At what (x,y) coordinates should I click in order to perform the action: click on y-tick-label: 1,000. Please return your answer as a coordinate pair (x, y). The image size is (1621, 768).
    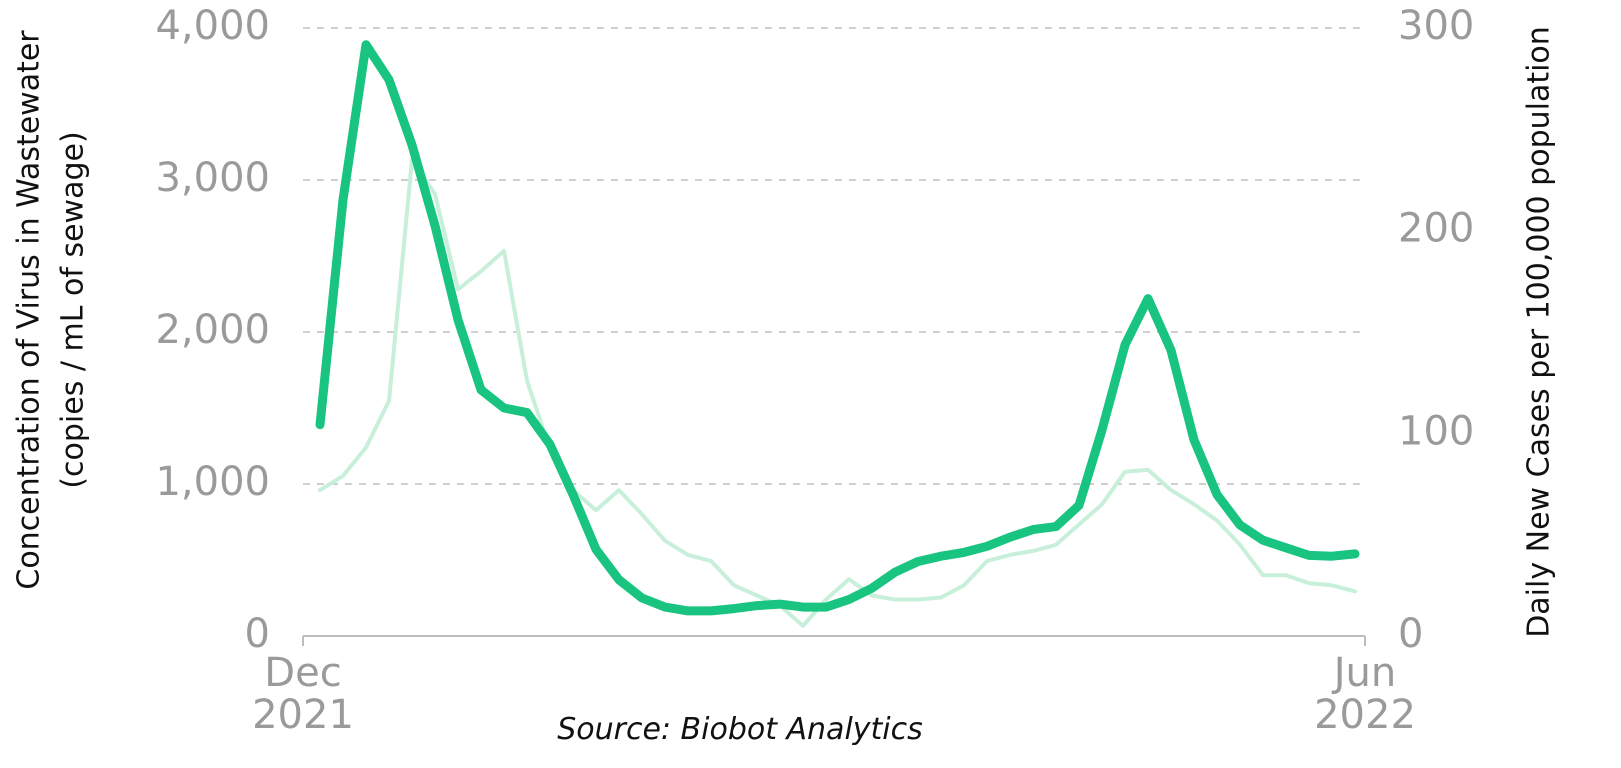
    Looking at the image, I should click on (212, 482).